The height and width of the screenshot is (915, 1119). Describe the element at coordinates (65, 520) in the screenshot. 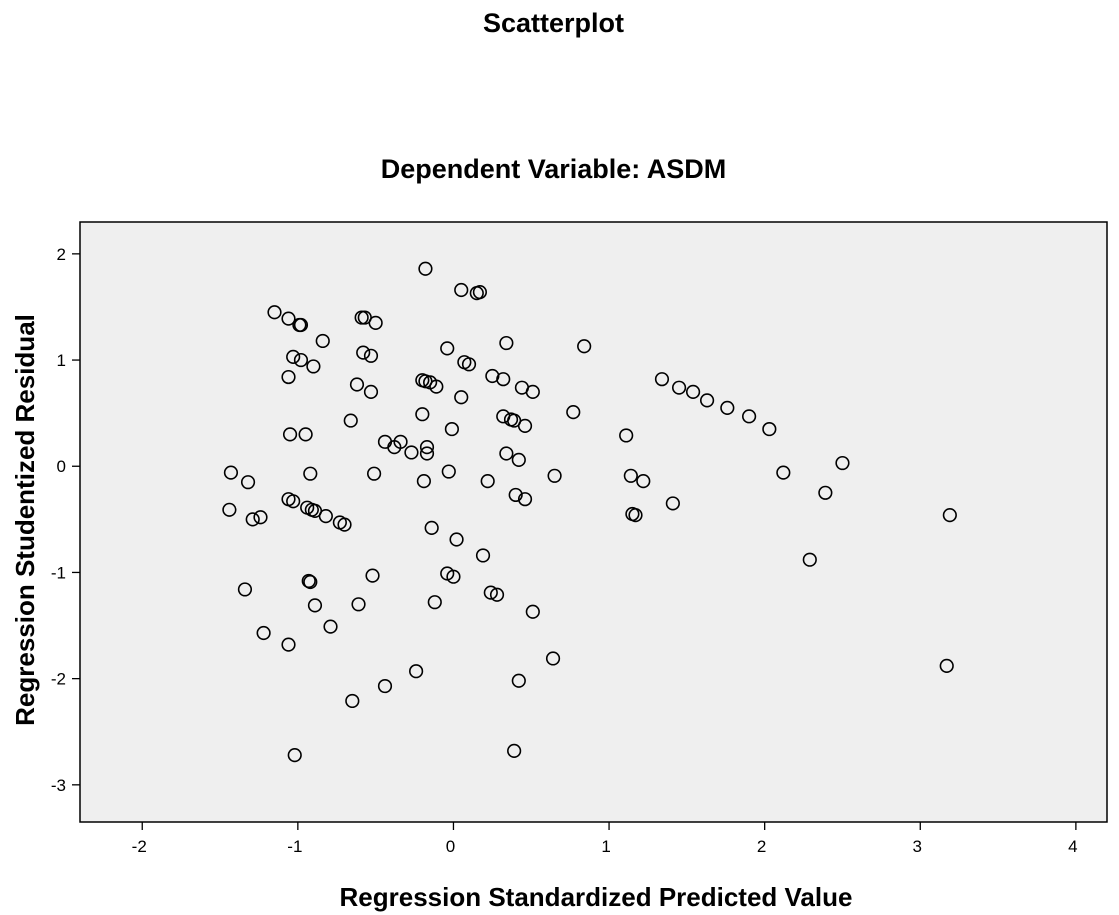

I see `y-axis: 2 1 0 -1 -2 -3` at that location.